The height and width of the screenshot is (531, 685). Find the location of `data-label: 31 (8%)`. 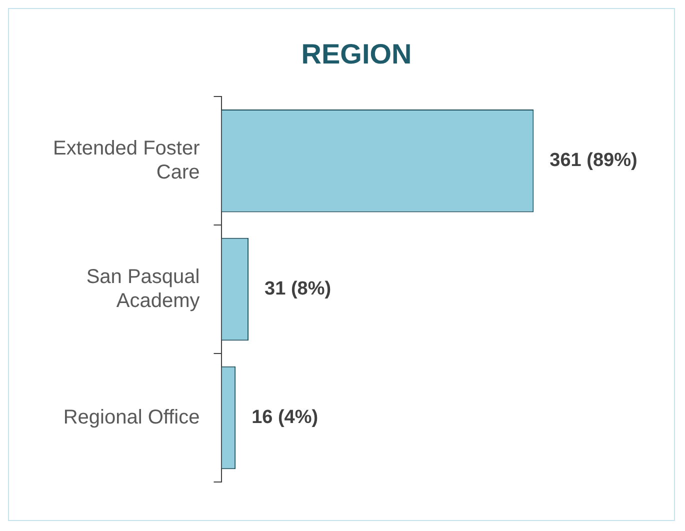

data-label: 31 (8%) is located at coordinates (298, 289).